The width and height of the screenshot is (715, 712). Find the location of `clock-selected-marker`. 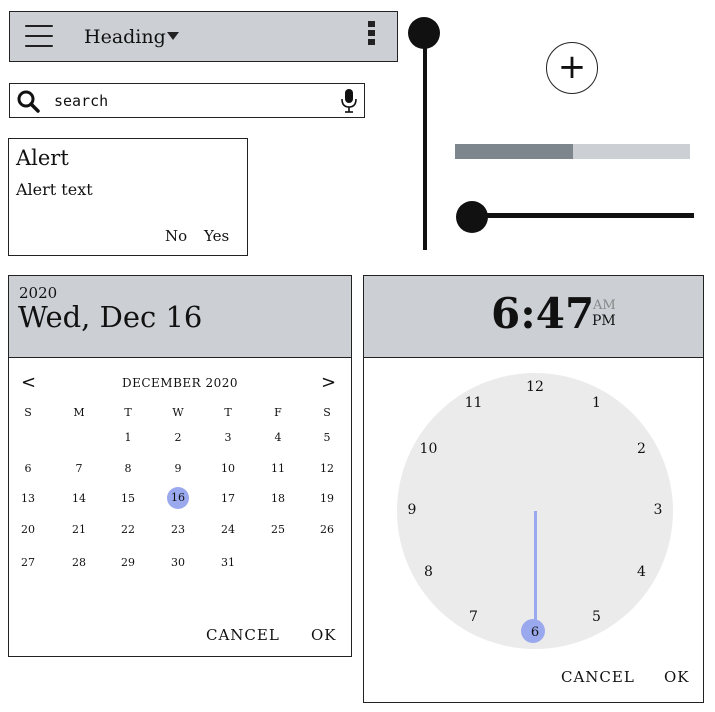

clock-selected-marker is located at coordinates (533, 631).